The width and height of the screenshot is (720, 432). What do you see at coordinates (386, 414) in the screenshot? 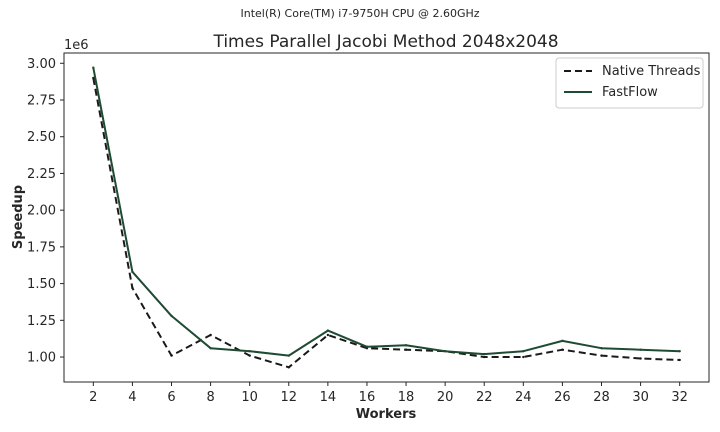
I see `x-axis-title: Workers` at bounding box center [386, 414].